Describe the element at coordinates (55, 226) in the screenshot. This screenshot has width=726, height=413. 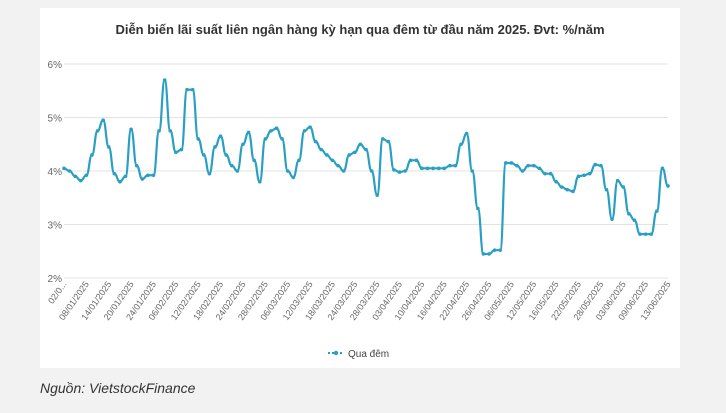
I see `y-tick-label: 3%` at that location.